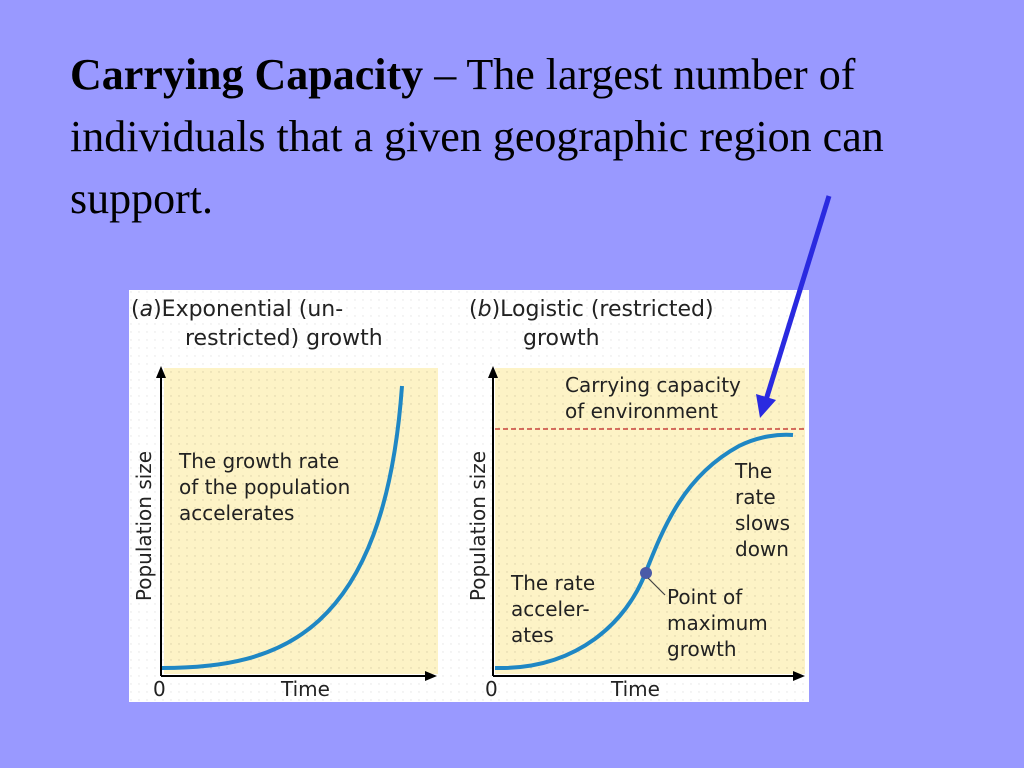  Describe the element at coordinates (264, 487) in the screenshot. I see `panel-a-annotation-line2: of the population` at that location.